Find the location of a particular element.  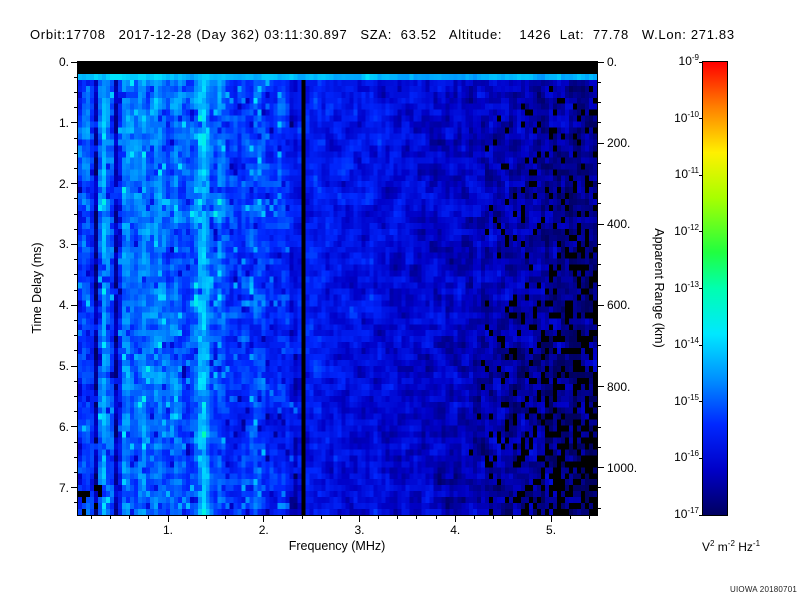

x-tick-label: 5. is located at coordinates (551, 530).